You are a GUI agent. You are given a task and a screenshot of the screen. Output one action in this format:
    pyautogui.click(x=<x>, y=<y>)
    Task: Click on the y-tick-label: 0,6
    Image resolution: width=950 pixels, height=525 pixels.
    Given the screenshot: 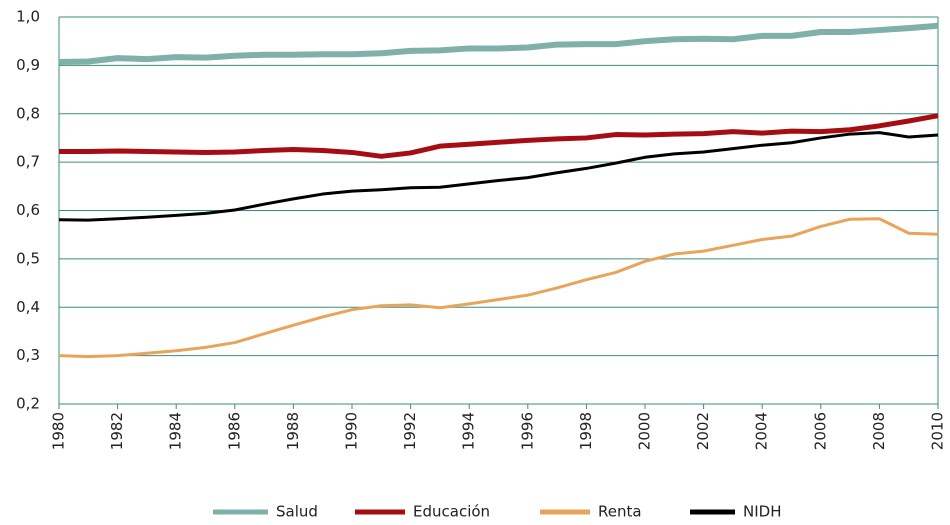 What is the action you would take?
    pyautogui.click(x=28, y=210)
    